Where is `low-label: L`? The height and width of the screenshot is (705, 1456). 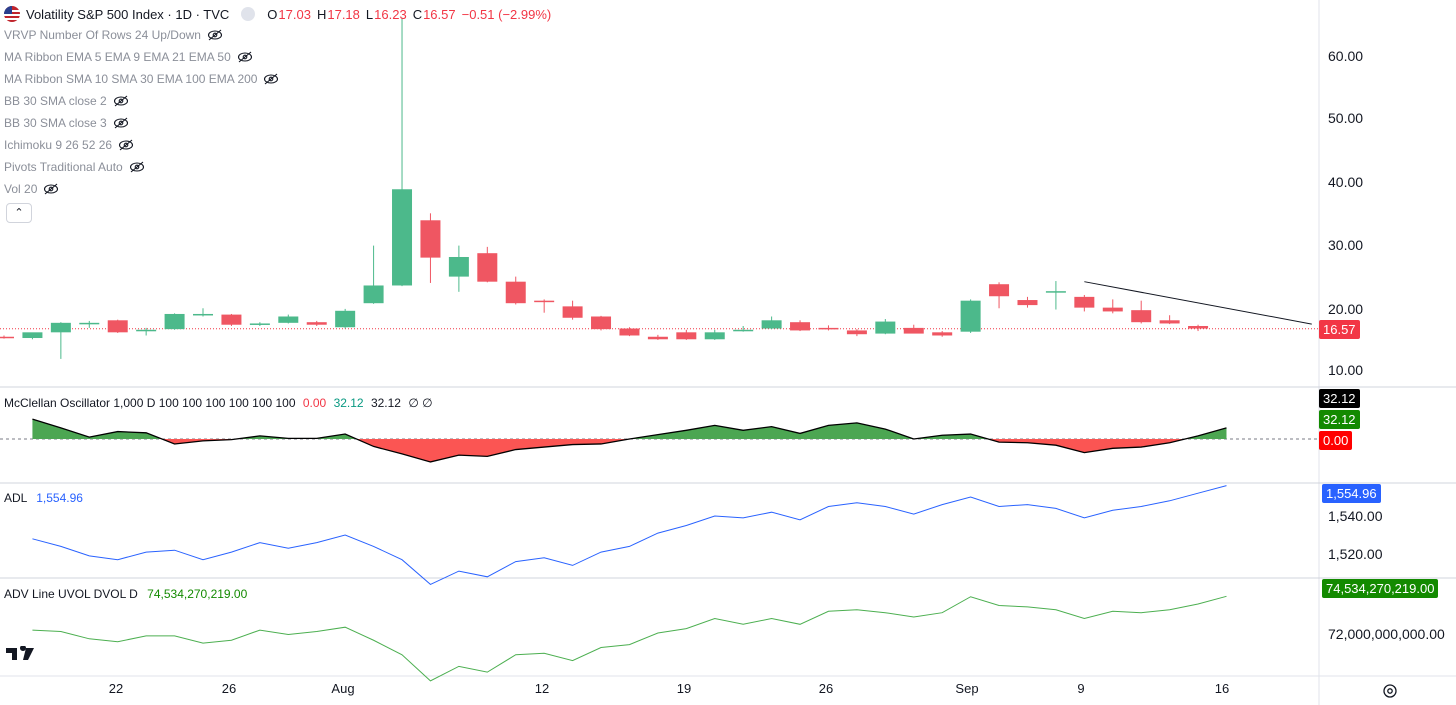 low-label: L is located at coordinates (369, 14).